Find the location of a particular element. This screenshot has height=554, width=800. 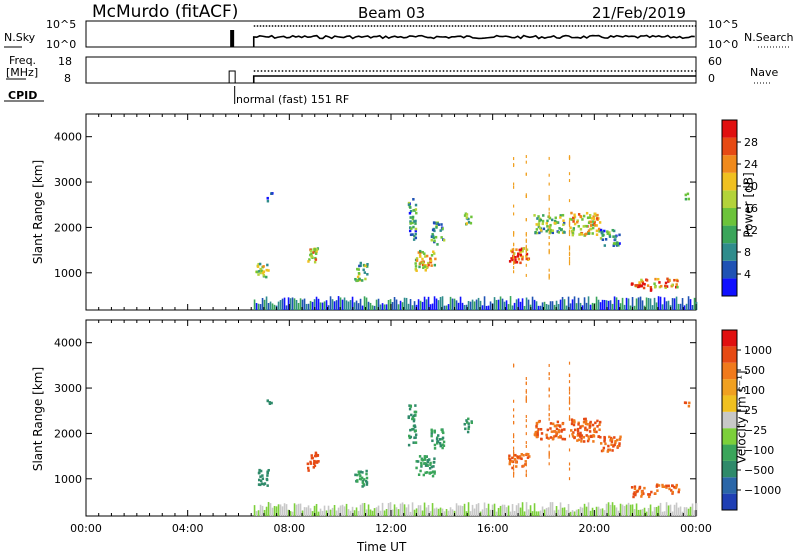

colorbar-tick-label: −500 is located at coordinates (759, 470).